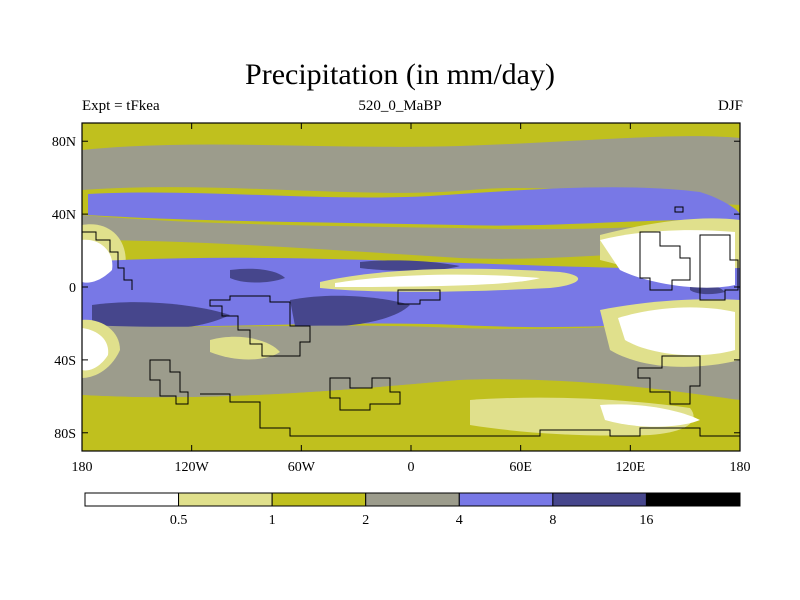  I want to click on colorbar-label: 4, so click(459, 520).